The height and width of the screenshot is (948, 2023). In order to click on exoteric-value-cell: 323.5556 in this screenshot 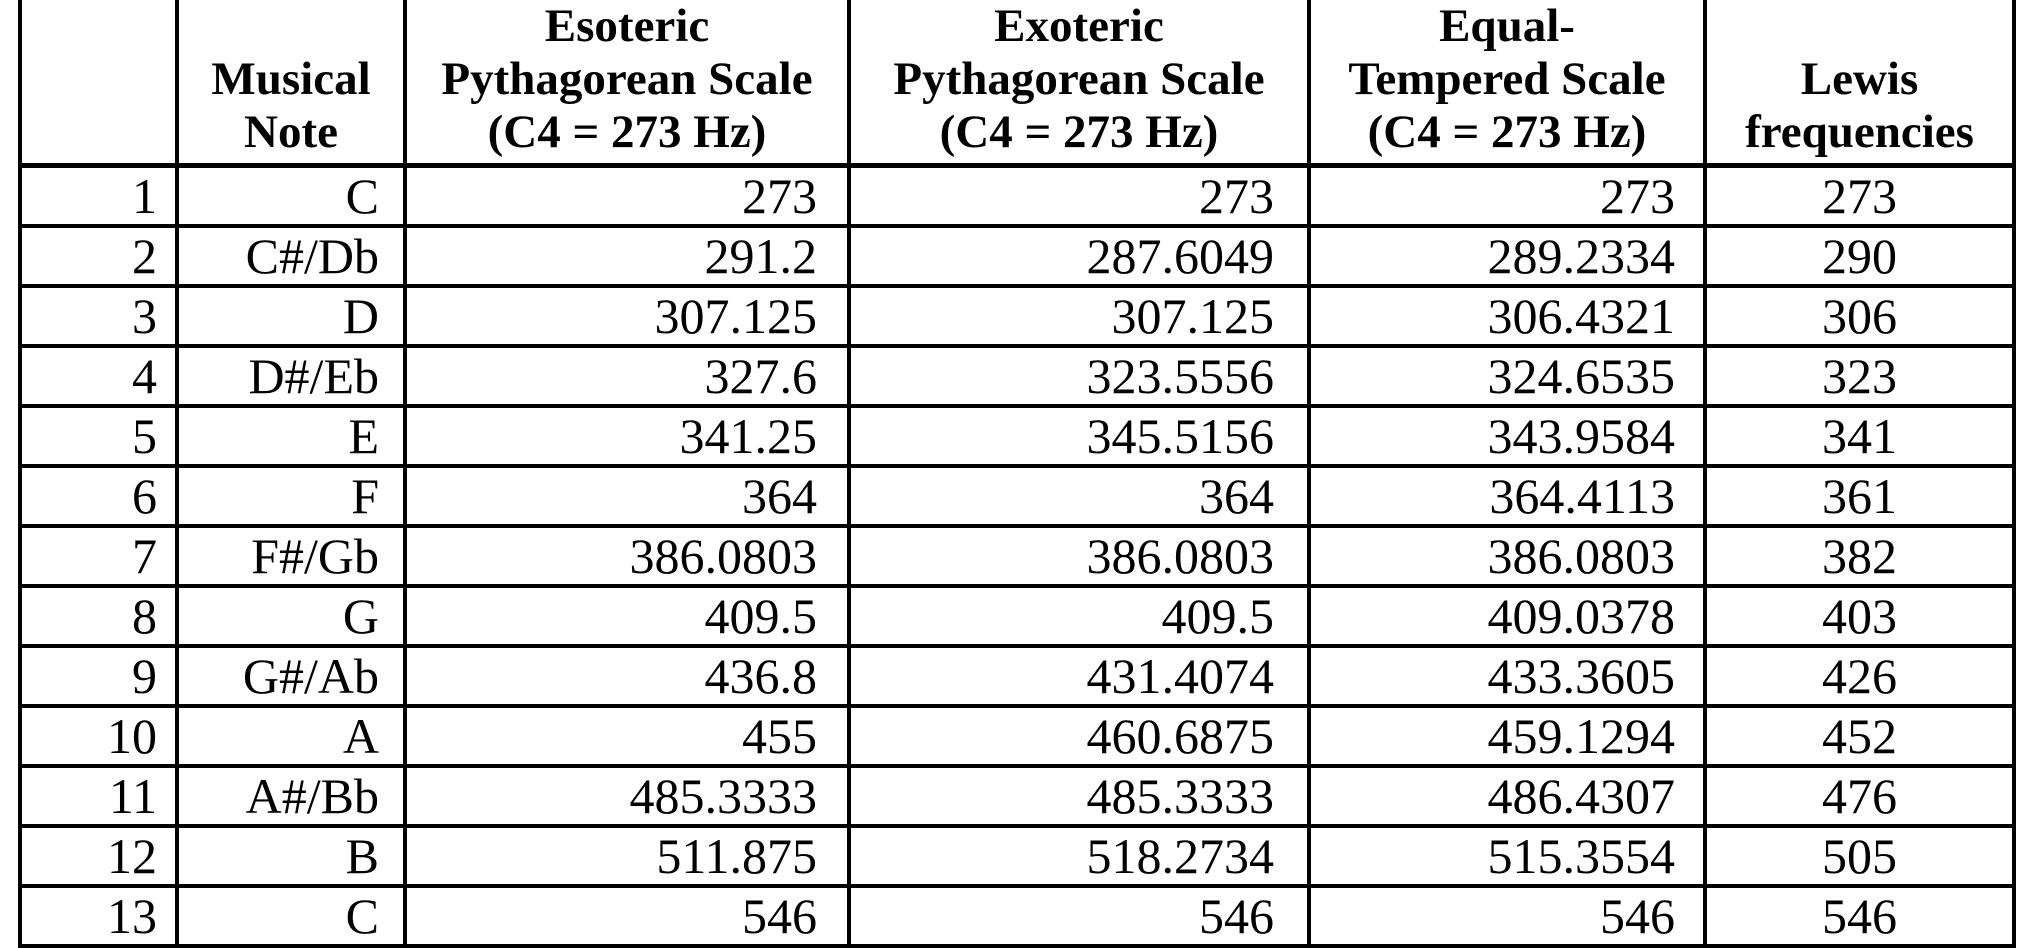, I will do `click(1079, 376)`.